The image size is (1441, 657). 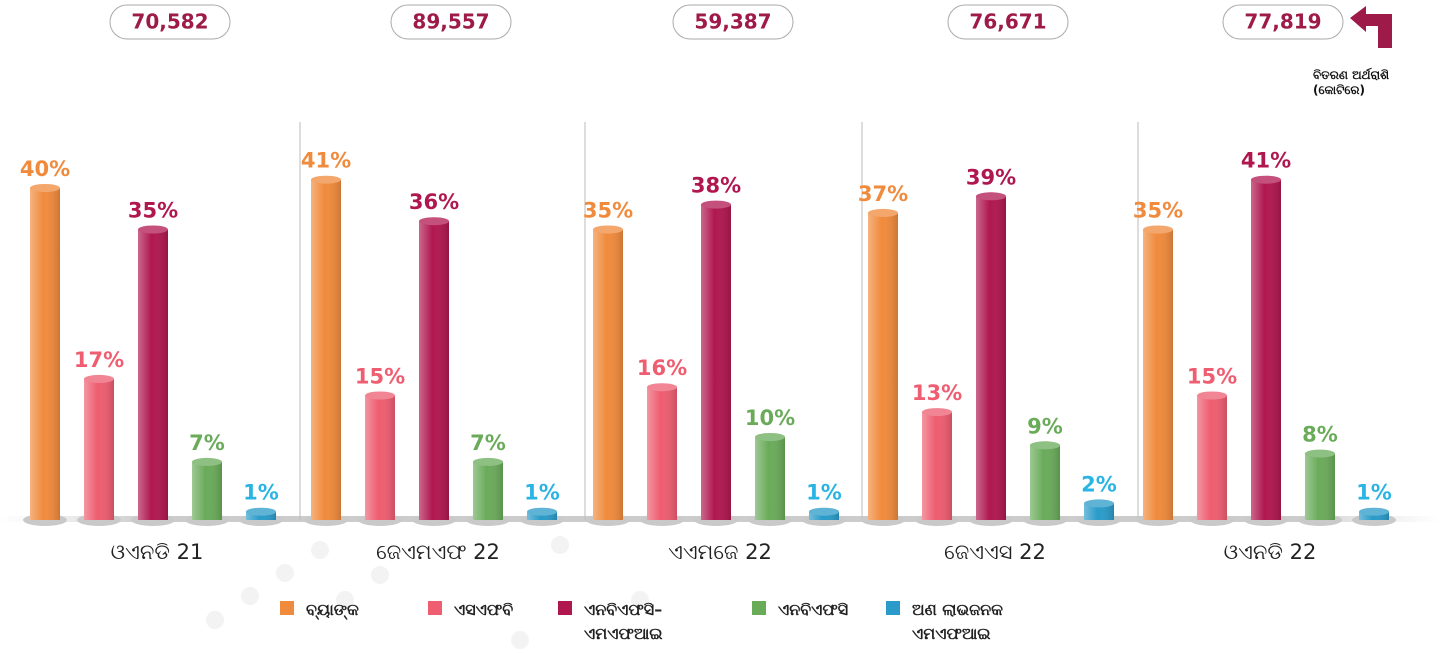 I want to click on value-label: 8%, so click(x=1320, y=435).